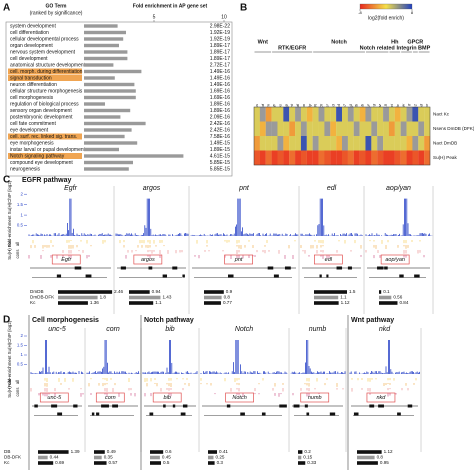  I want to click on bar-label: 0.69, so click(59, 462).